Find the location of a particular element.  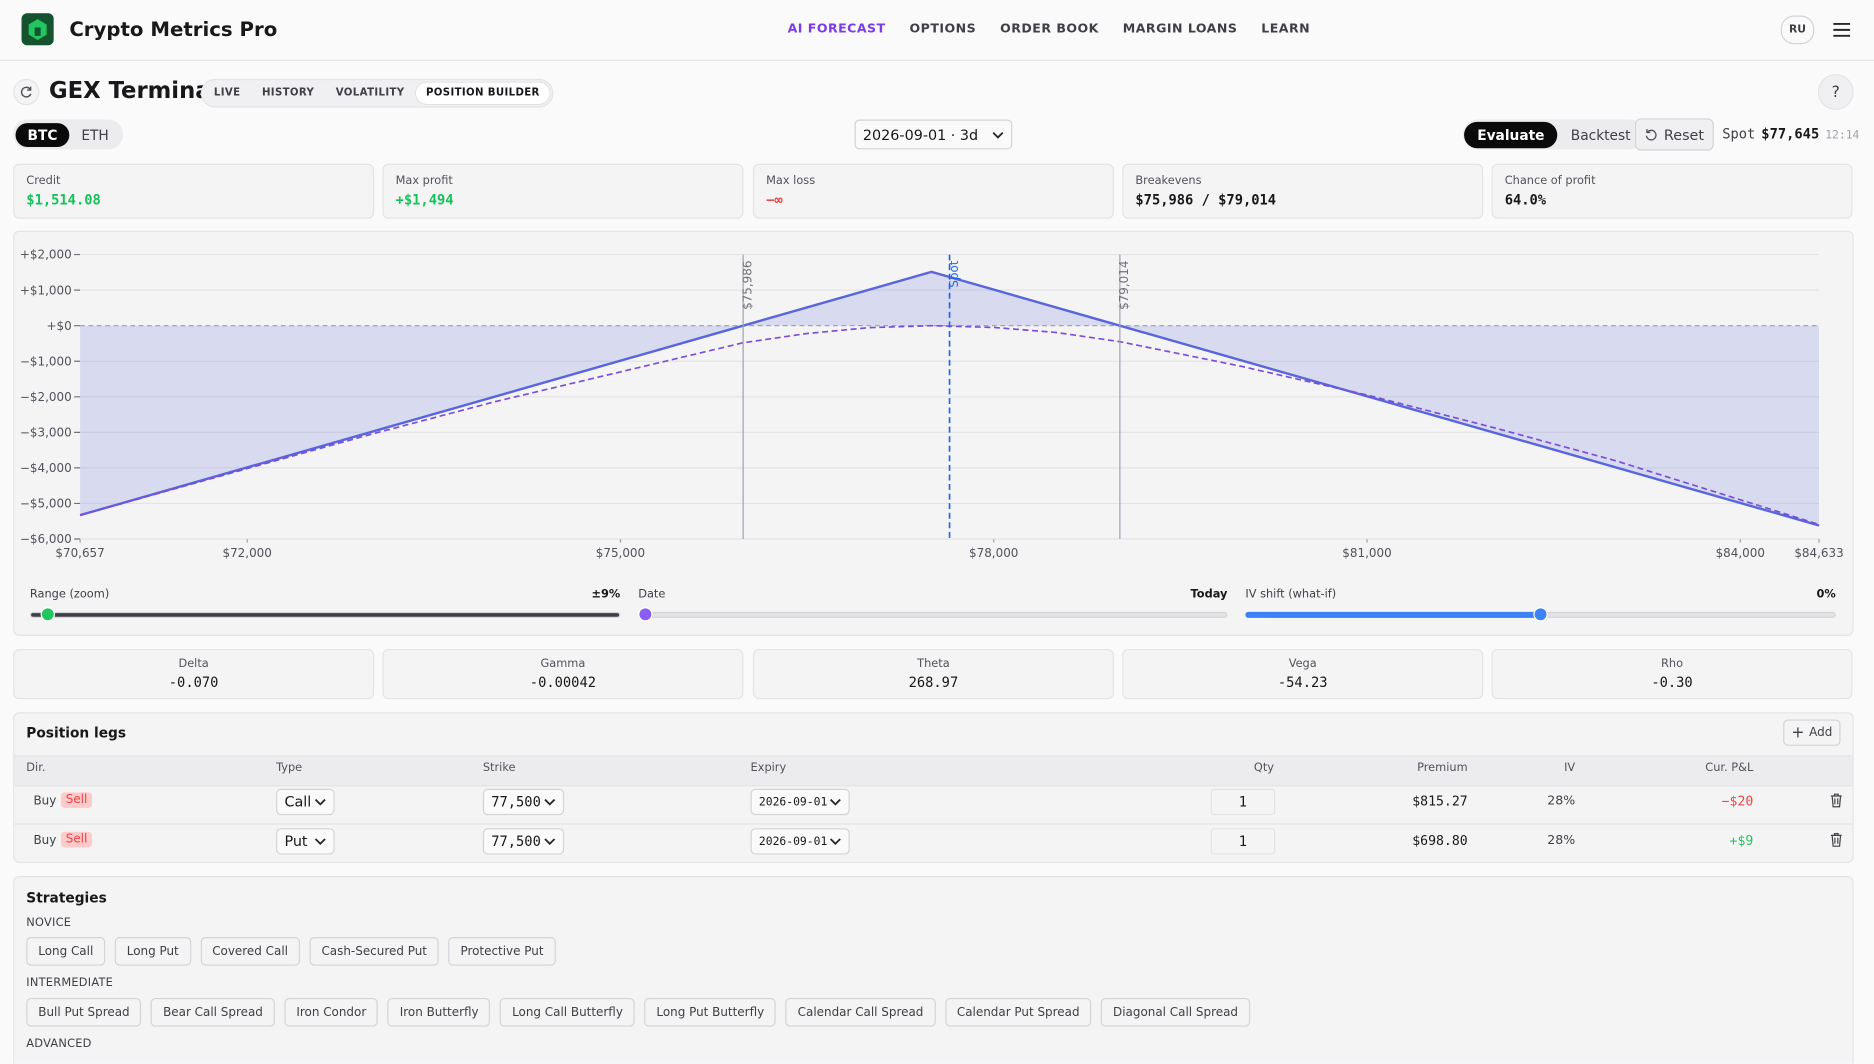

nav-link: MARGIN LOANS is located at coordinates (1180, 28).